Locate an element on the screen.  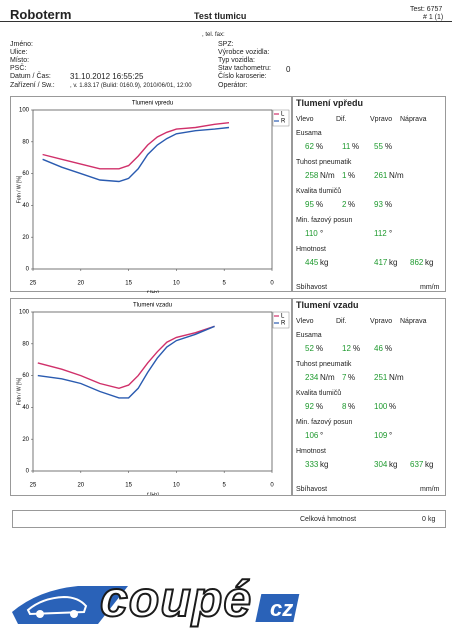
y-tick-label: 20 is located at coordinates (25, 440).